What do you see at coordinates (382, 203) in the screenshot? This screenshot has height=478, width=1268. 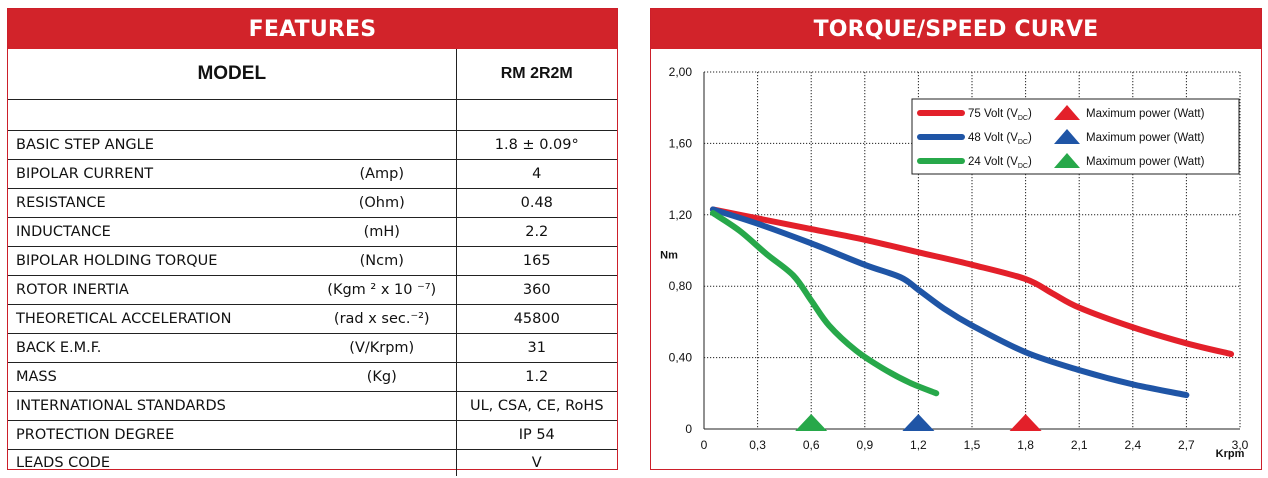 I see `spec-unit: (Ohm)` at bounding box center [382, 203].